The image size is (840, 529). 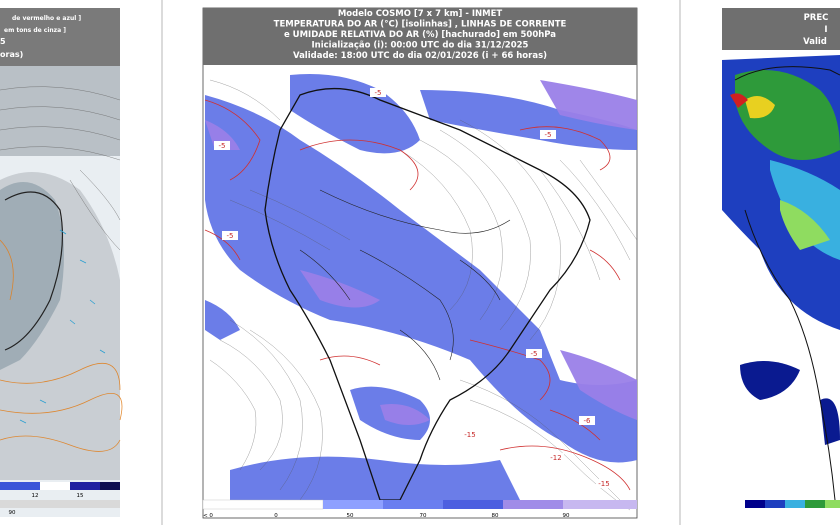 I want to click on colorbar-label: < 0, so click(x=208, y=516).